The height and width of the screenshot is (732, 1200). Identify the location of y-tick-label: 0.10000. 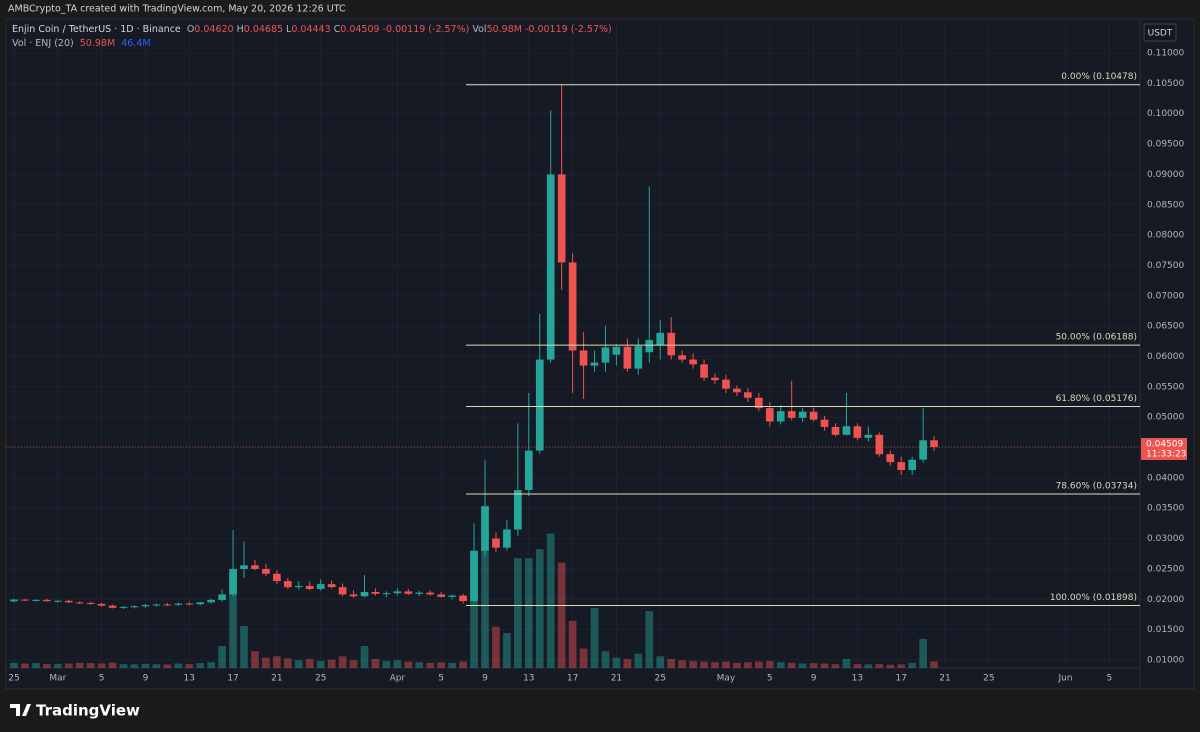
(1165, 114).